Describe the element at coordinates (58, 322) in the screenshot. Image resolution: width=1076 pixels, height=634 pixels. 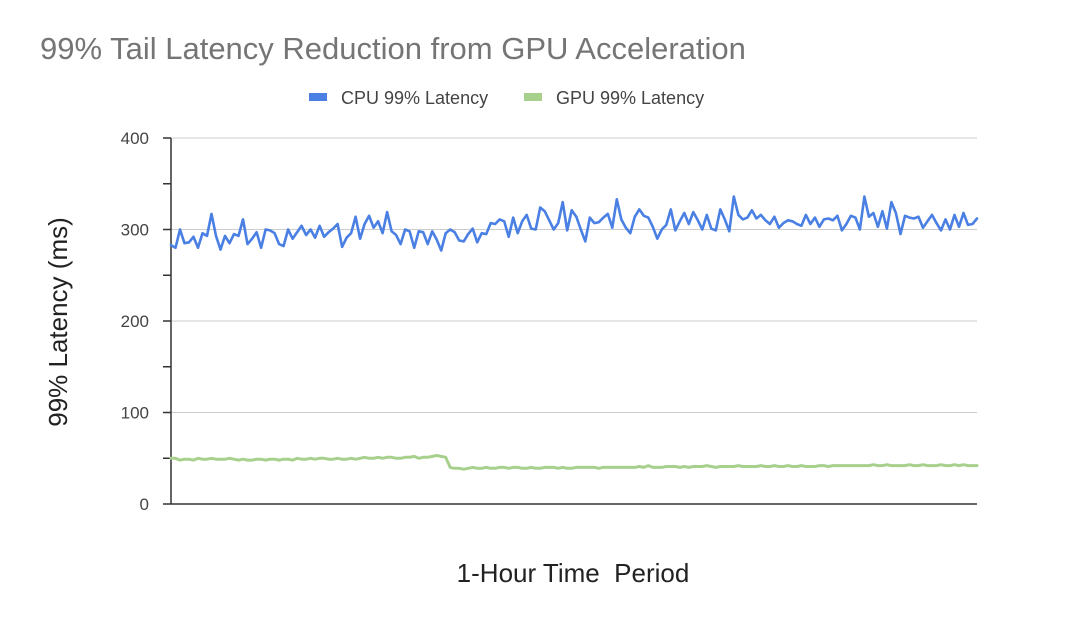
I see `y-axis-title: 99% Latency (ms)` at that location.